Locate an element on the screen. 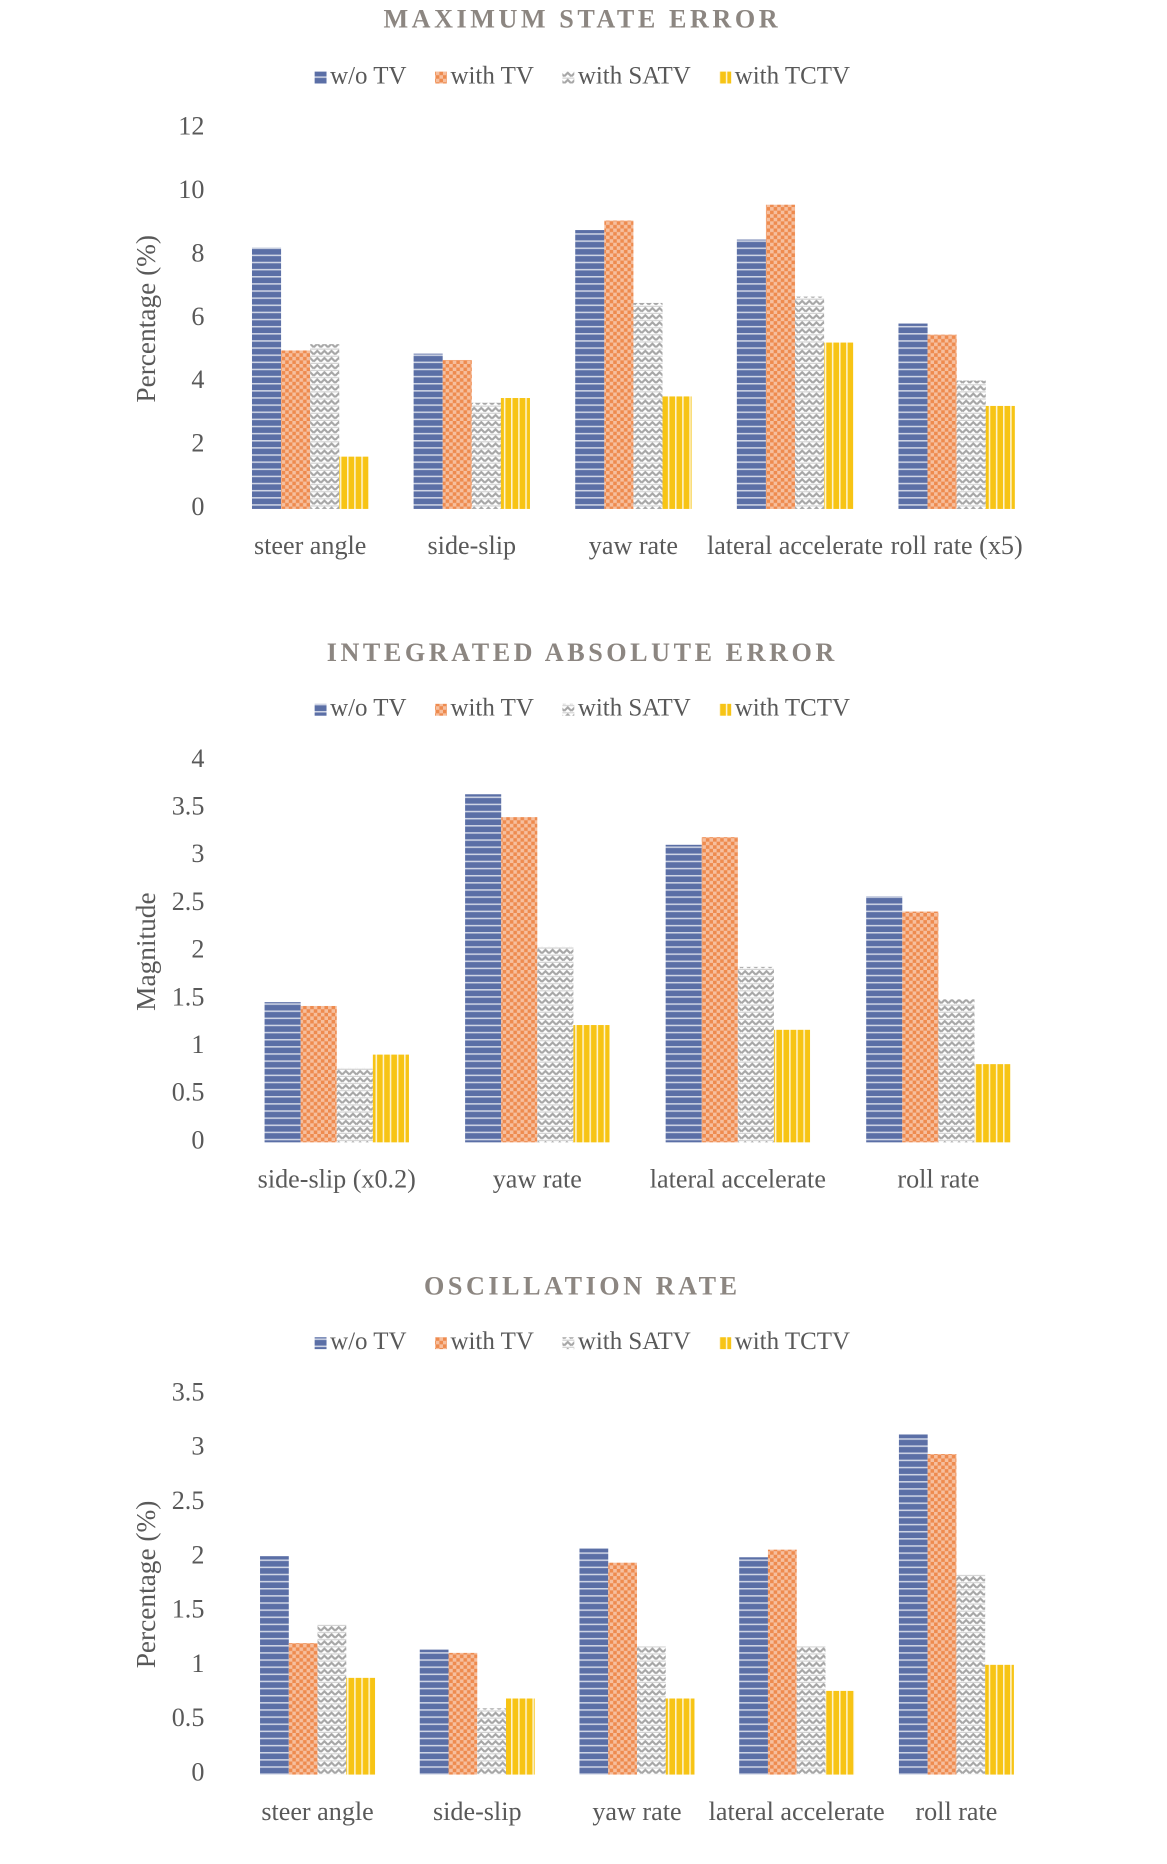 Image resolution: width=1167 pixels, height=1864 pixels. y-tick-label: 12 is located at coordinates (191, 126).